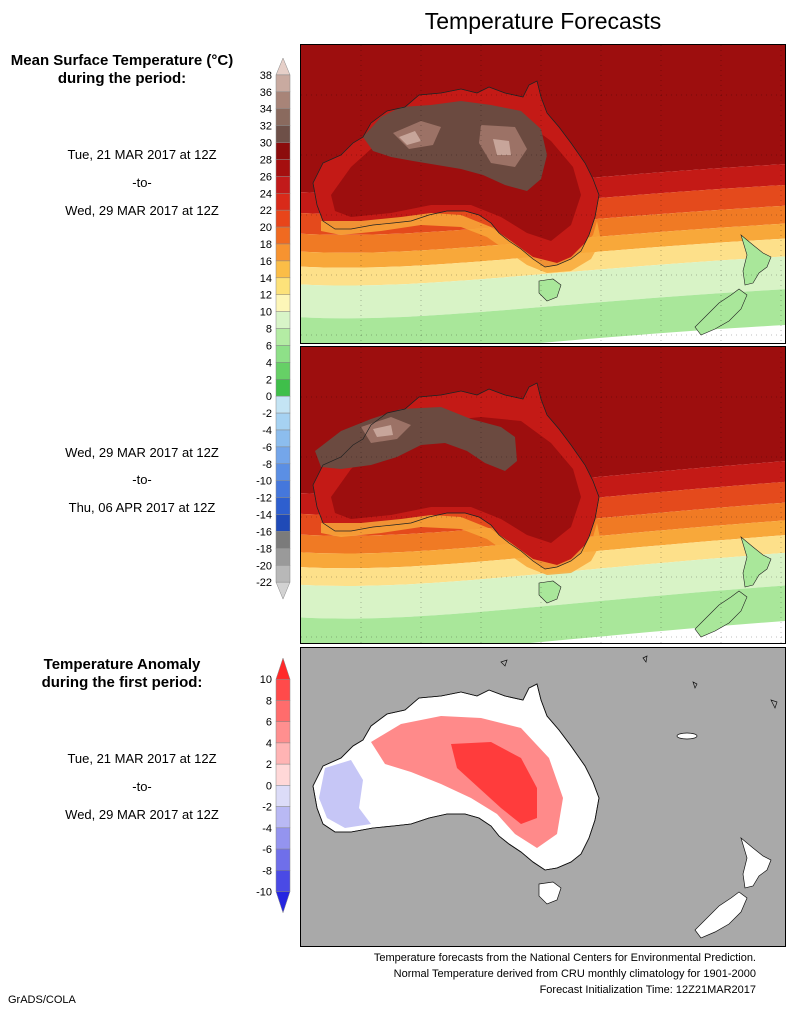 This screenshot has width=796, height=1024. I want to click on temp-colorbar-tick-label: -2, so click(267, 414).